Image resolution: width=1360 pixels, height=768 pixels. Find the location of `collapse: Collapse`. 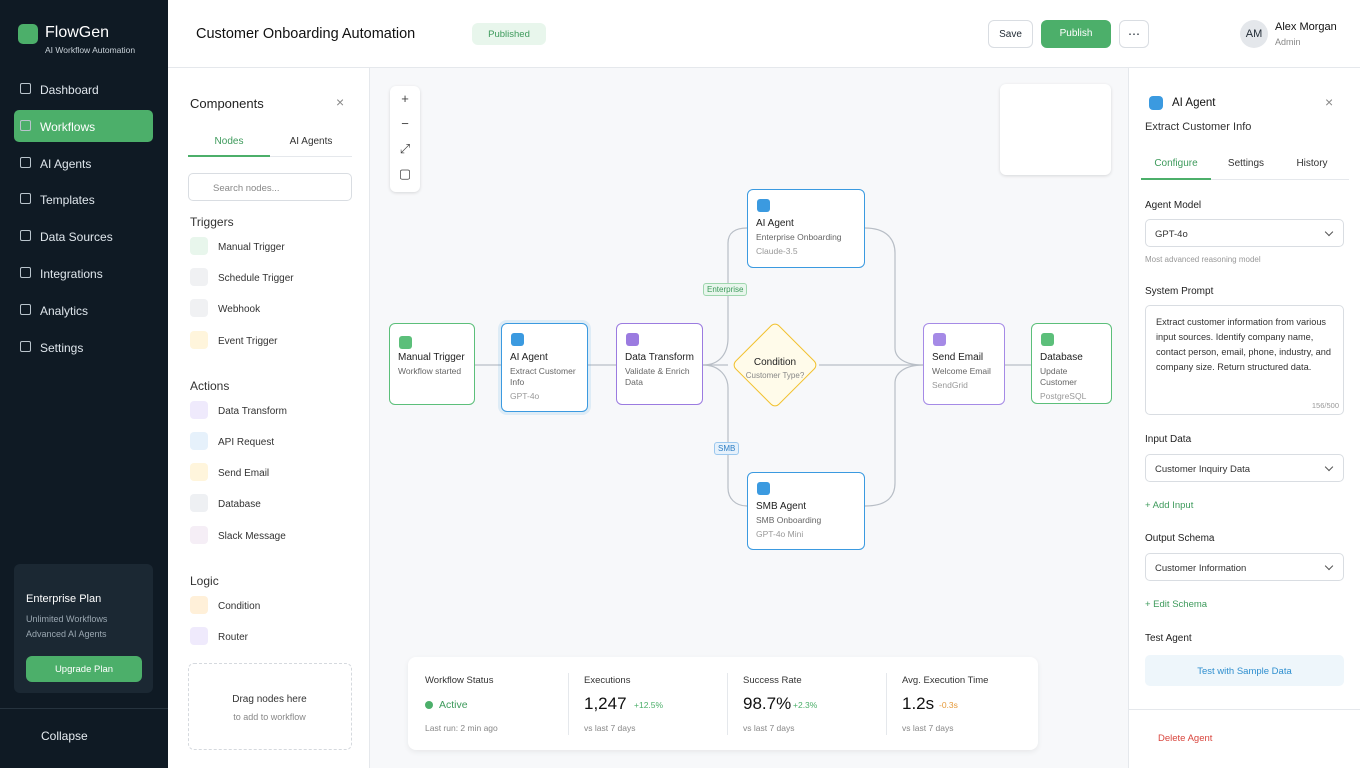

collapse: Collapse is located at coordinates (64, 736).